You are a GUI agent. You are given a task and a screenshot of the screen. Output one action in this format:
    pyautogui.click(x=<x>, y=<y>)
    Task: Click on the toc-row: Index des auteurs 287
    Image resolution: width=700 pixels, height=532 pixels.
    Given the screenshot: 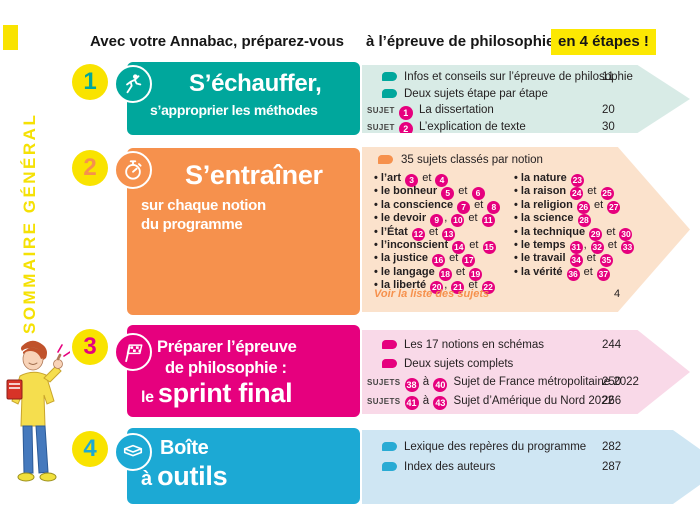 What is the action you would take?
    pyautogui.click(x=531, y=469)
    